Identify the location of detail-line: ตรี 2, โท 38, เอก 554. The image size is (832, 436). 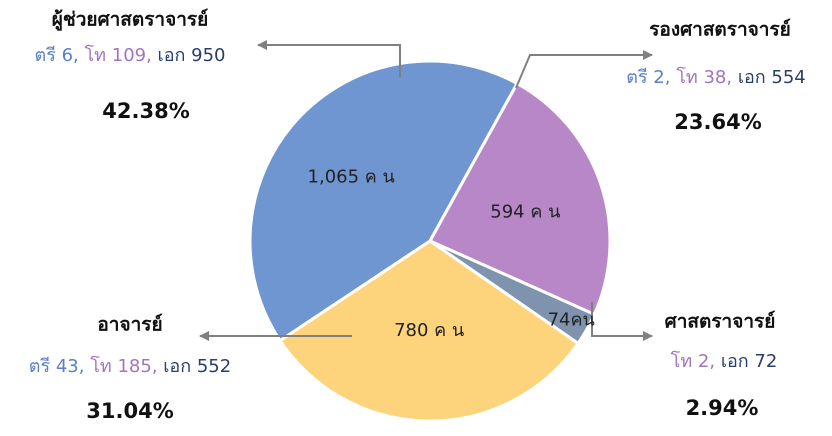
(716, 77).